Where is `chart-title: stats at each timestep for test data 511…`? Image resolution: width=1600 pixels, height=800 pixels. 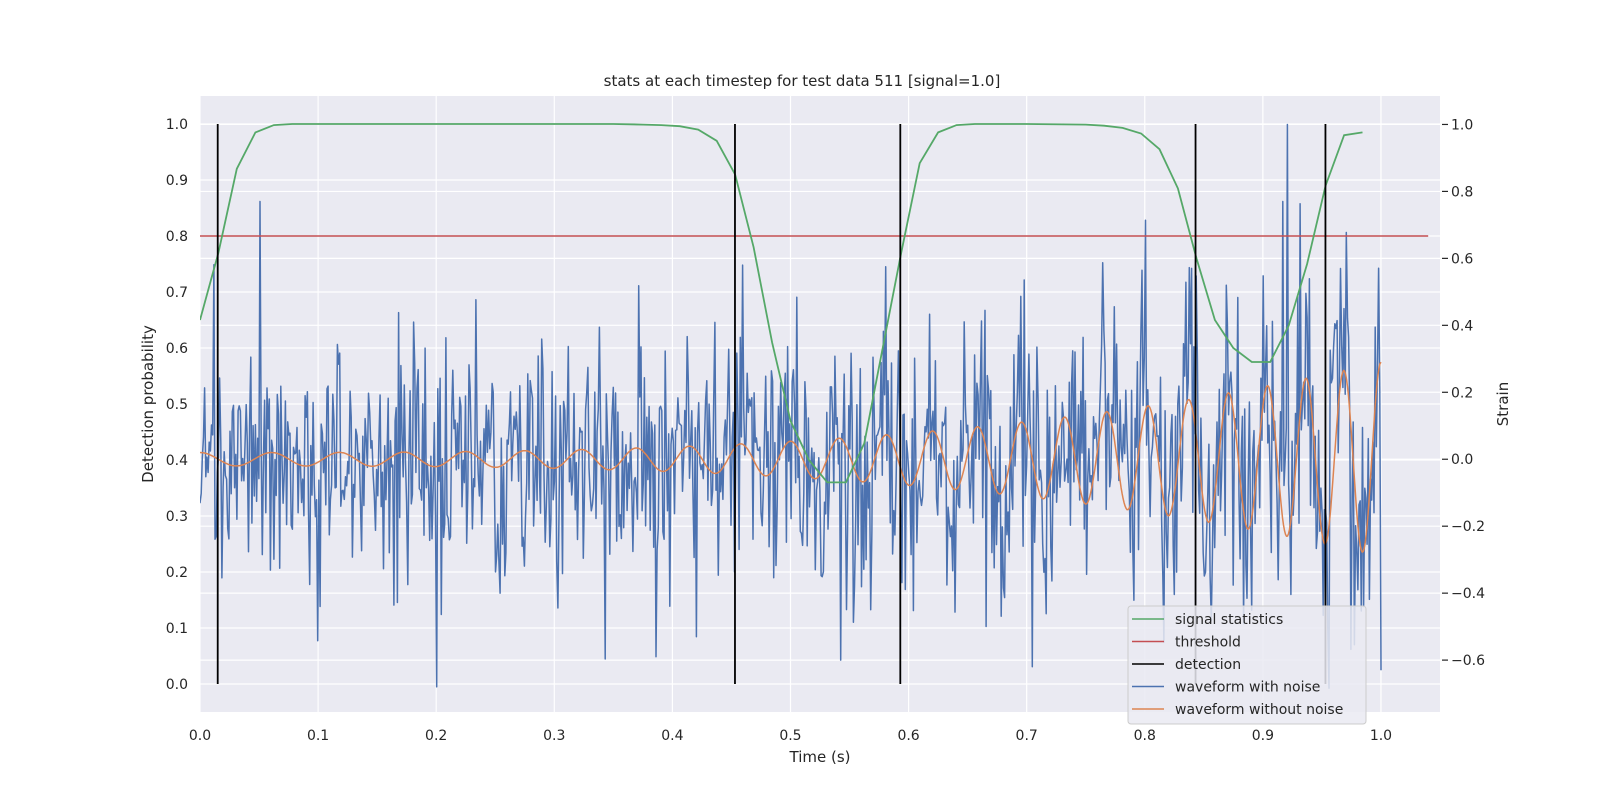
chart-title: stats at each timestep for test data 511… is located at coordinates (802, 81).